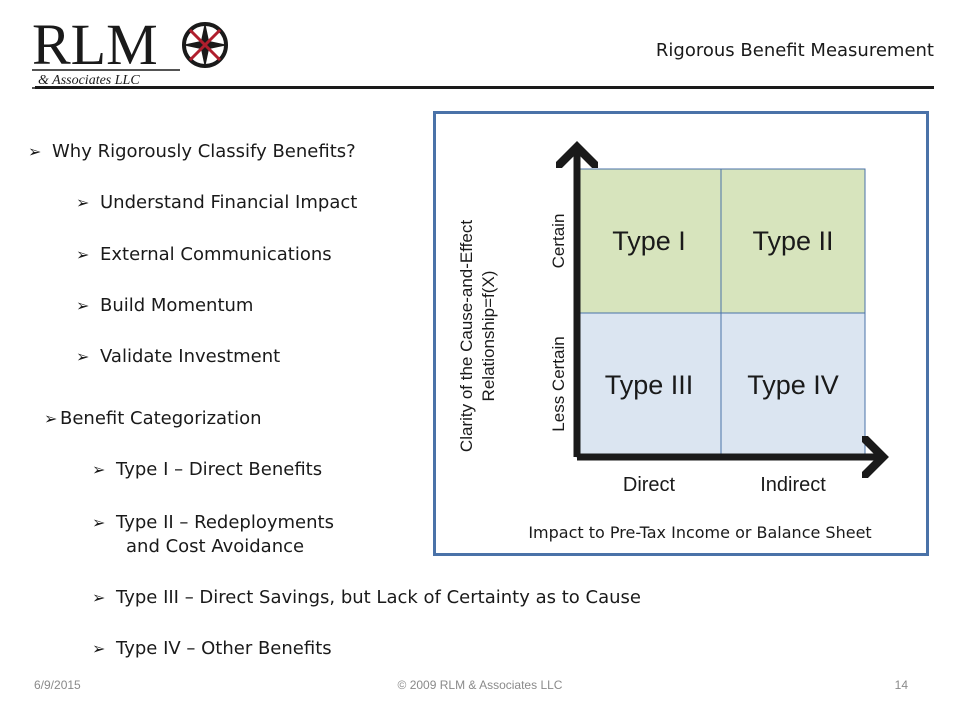 The image size is (960, 720). I want to click on bullet-text: Type I – Direct Benefits, so click(219, 469).